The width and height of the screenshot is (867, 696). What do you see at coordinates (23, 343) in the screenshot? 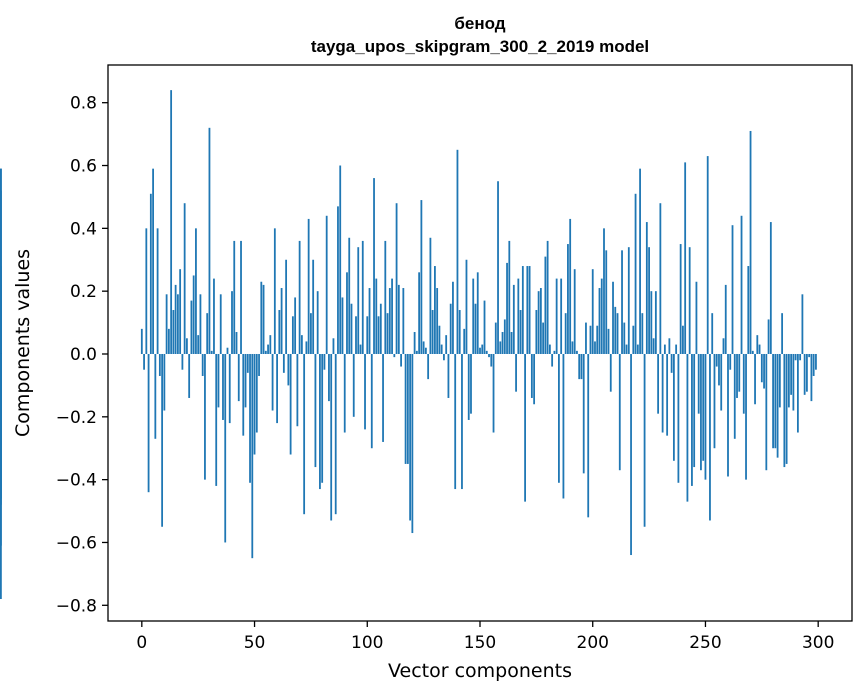
I see `y-axis-label: Components values` at bounding box center [23, 343].